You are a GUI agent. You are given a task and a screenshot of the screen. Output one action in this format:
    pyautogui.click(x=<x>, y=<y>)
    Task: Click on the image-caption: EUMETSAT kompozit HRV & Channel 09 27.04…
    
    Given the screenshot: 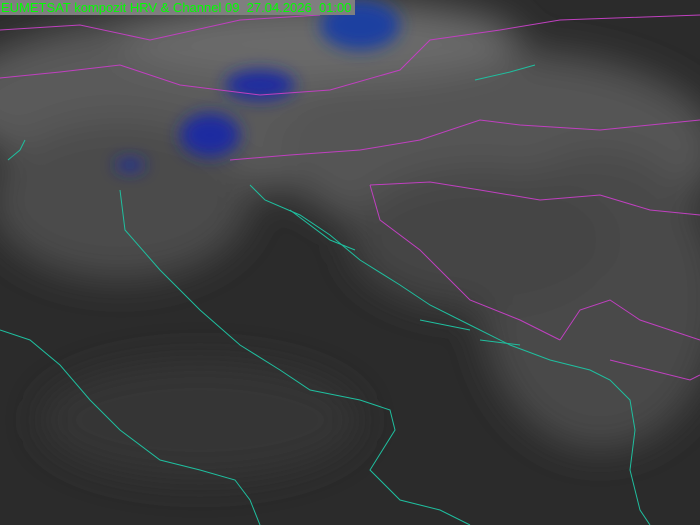 What is the action you would take?
    pyautogui.click(x=178, y=7)
    